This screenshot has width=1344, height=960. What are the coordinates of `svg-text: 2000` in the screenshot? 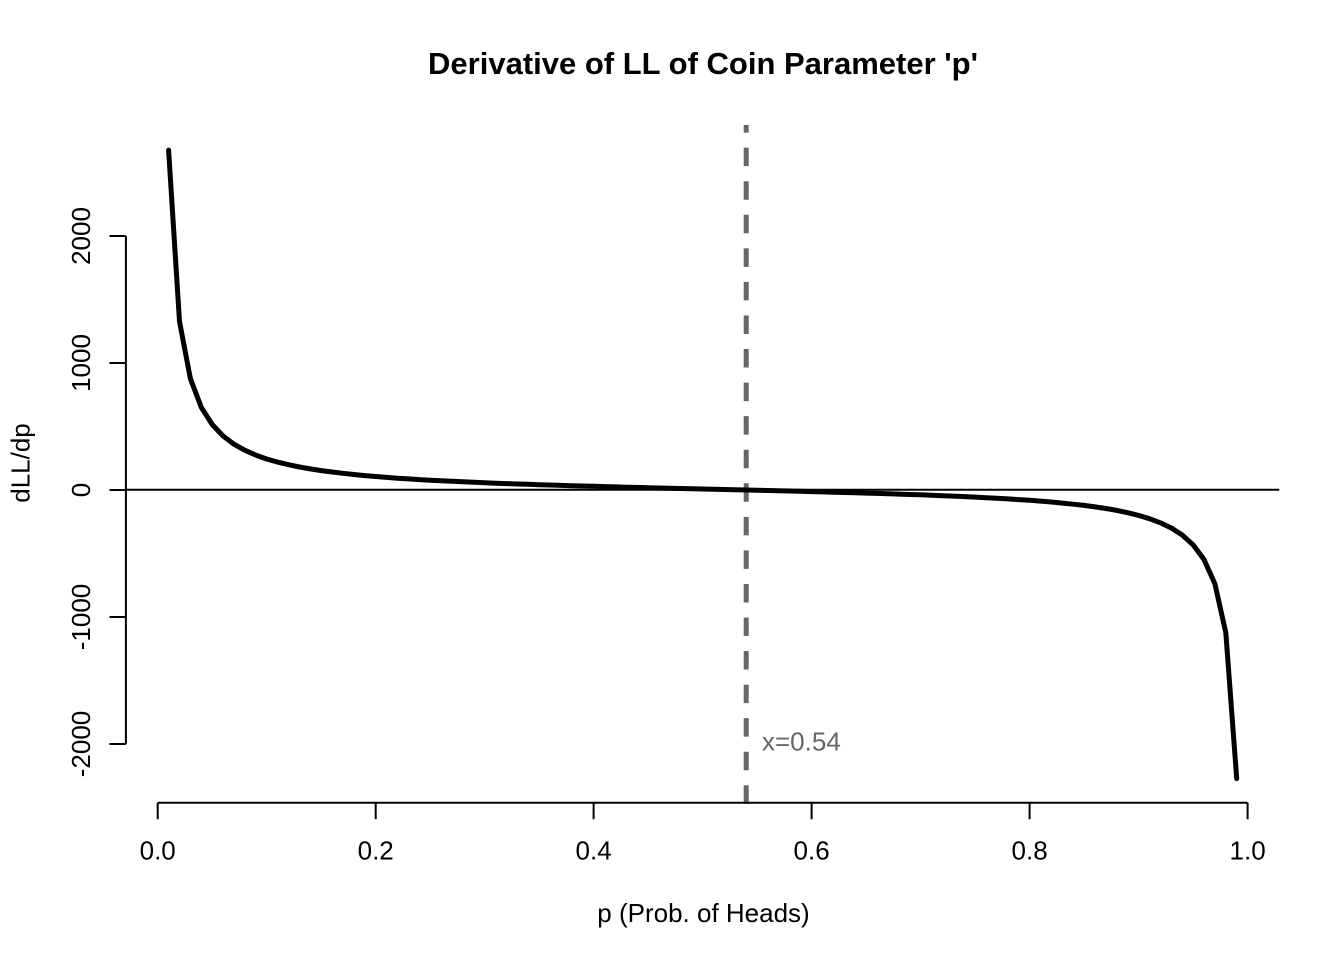 It's located at (81, 236).